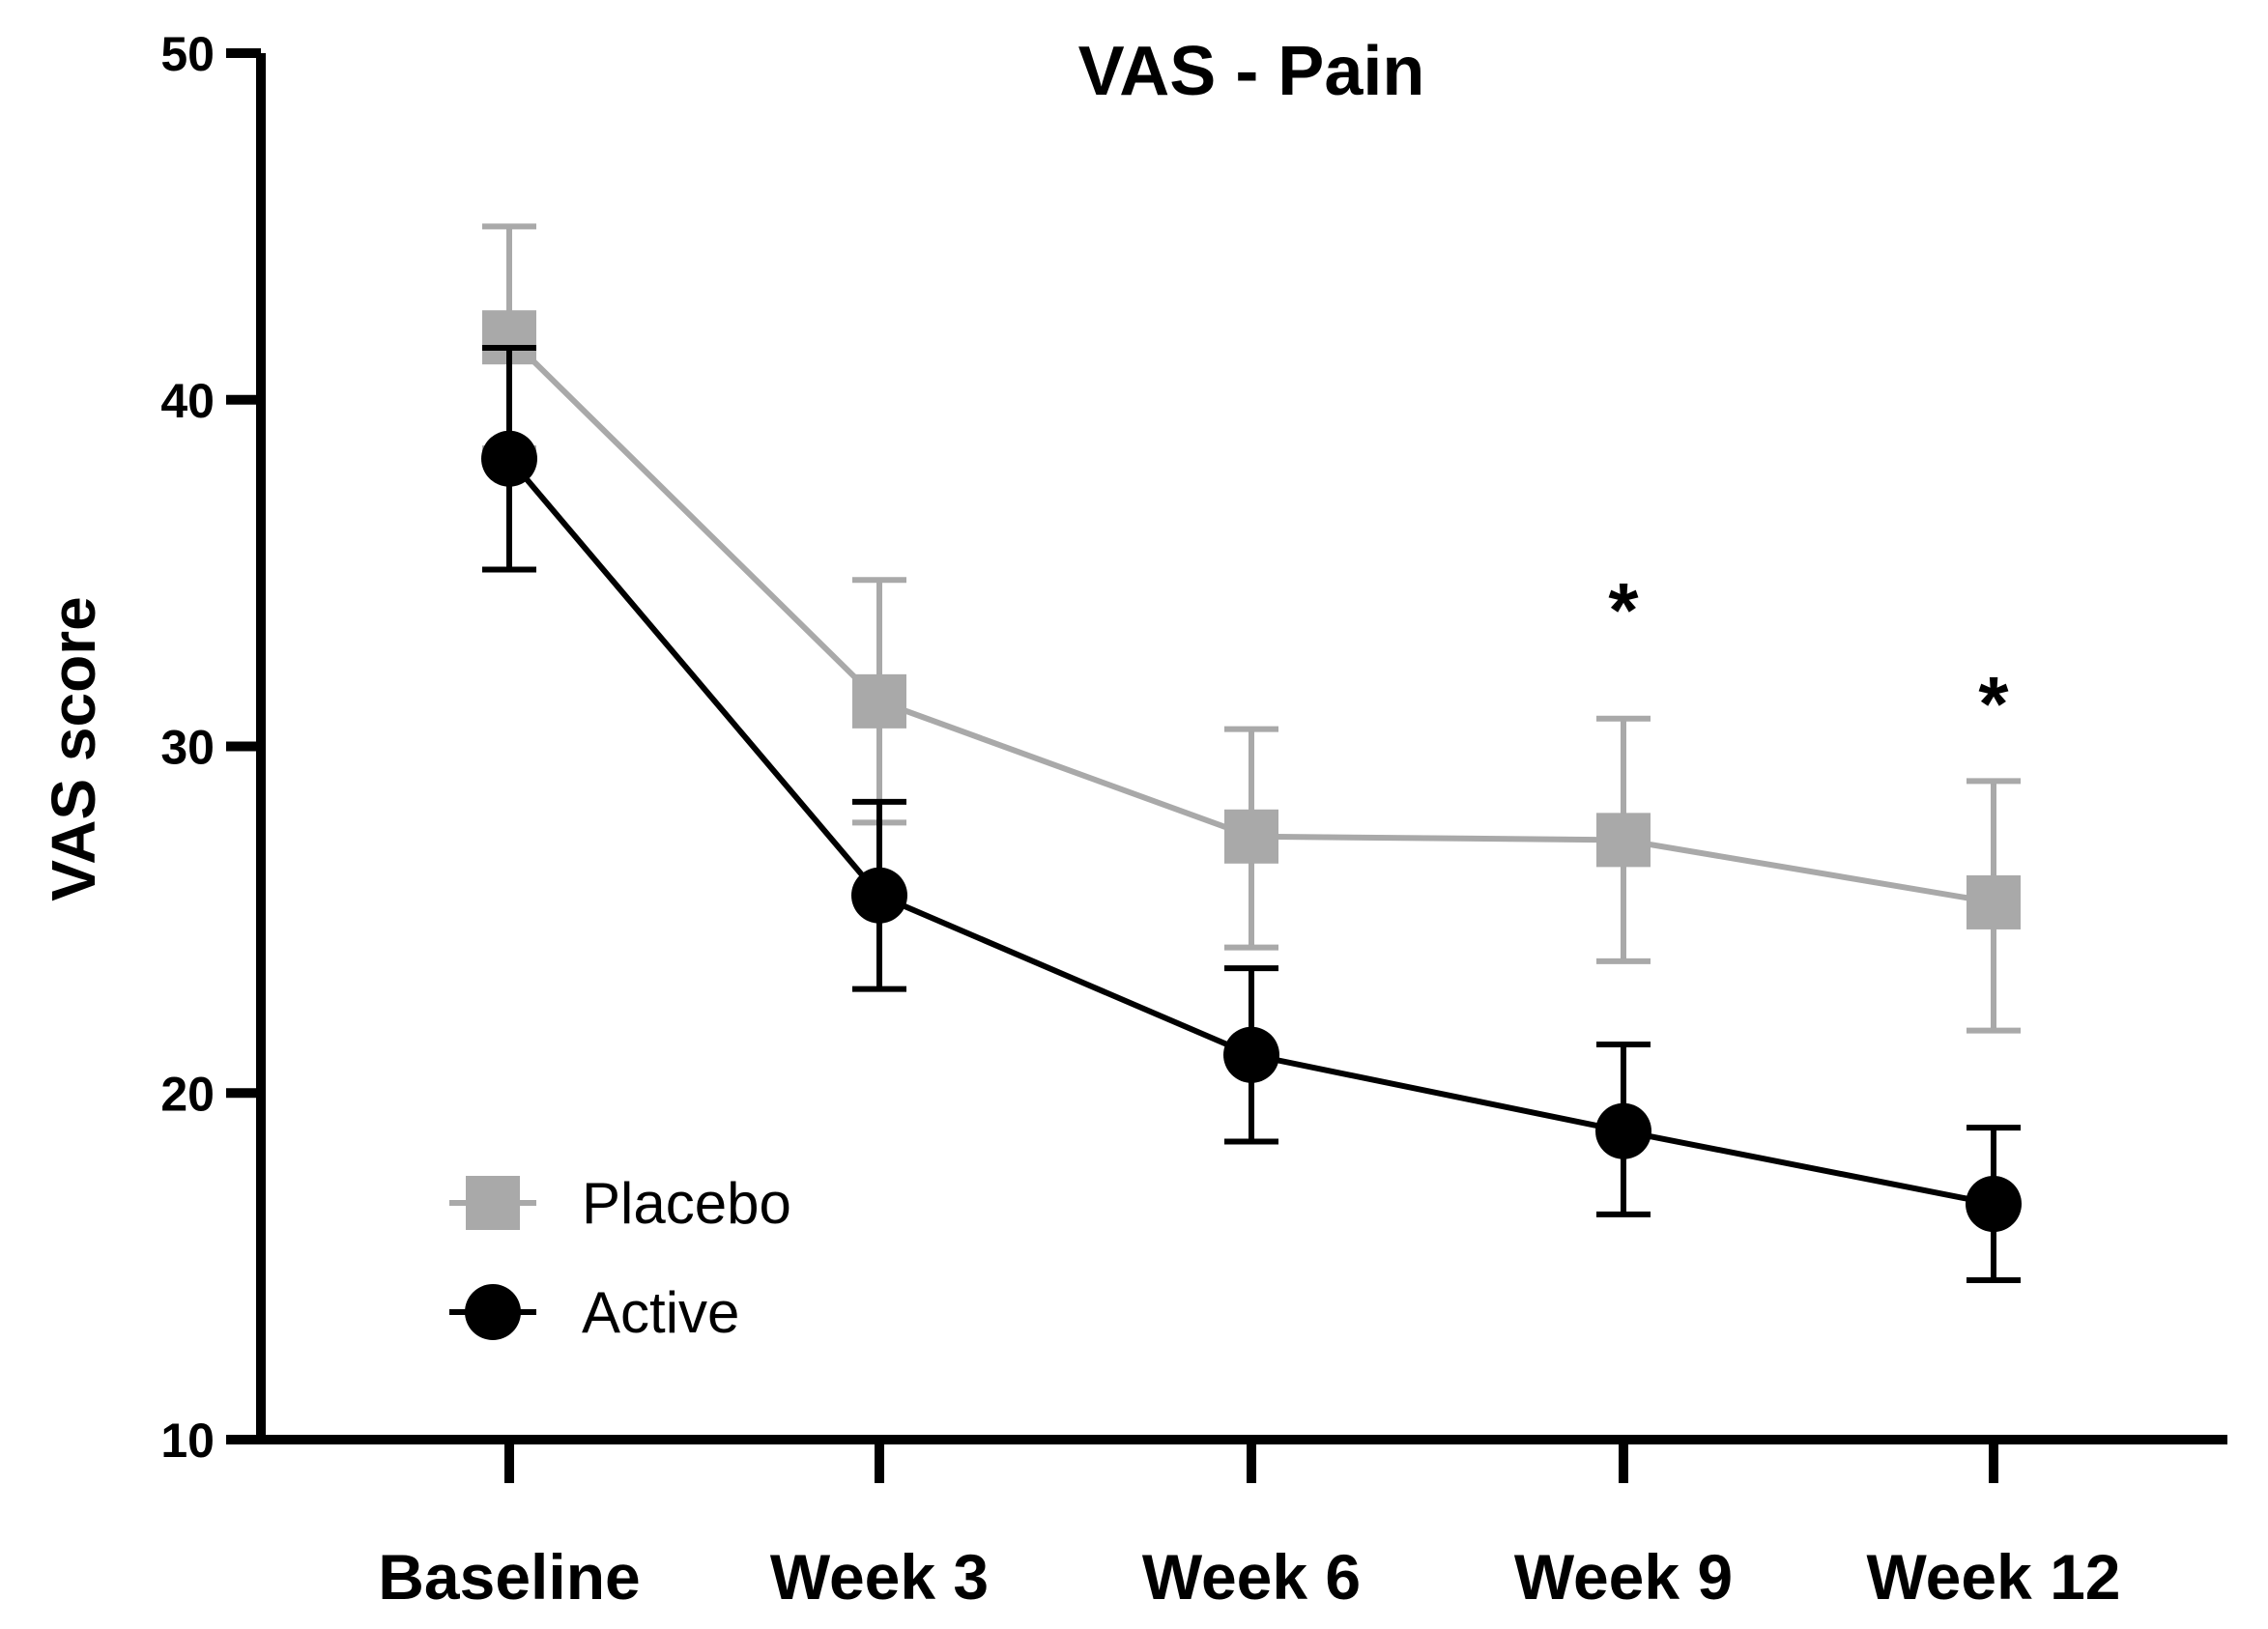 This screenshot has width=2268, height=1629. Describe the element at coordinates (1623, 1577) in the screenshot. I see `x-tick-label-3: Week 9` at that location.